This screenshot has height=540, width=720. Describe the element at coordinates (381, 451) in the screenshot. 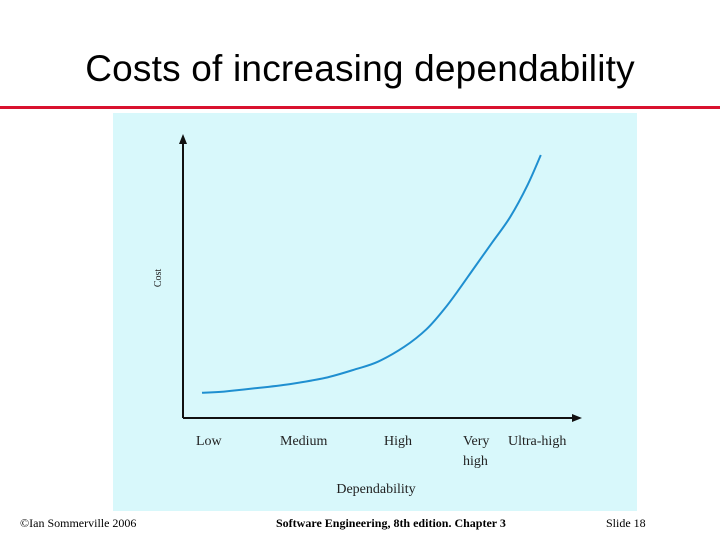

I see `x-tick-labels: Low Medium High Very high Ultra-high` at that location.